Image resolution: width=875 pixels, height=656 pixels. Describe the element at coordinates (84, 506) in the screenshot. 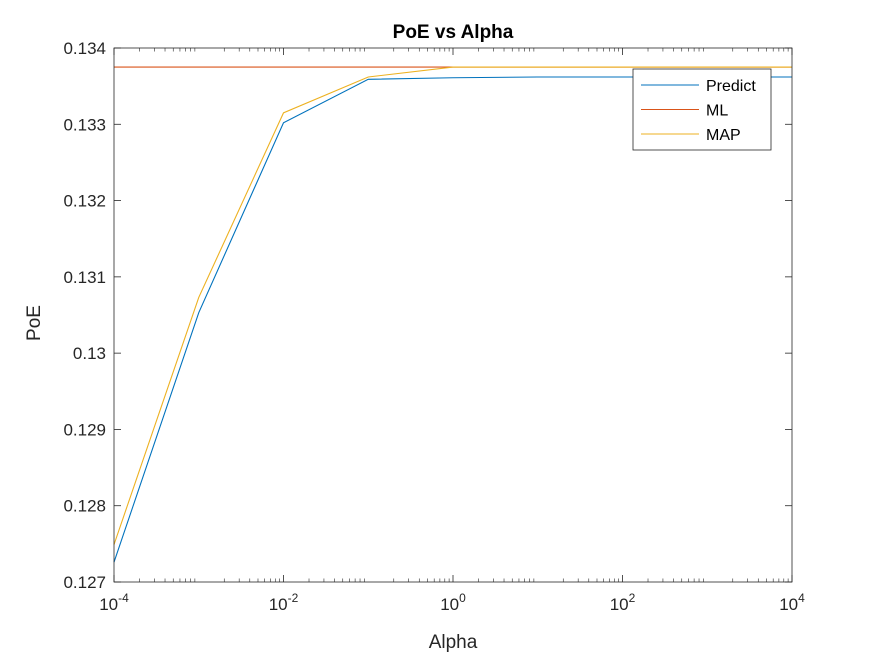

I see `y-tick-label: 0.128` at that location.